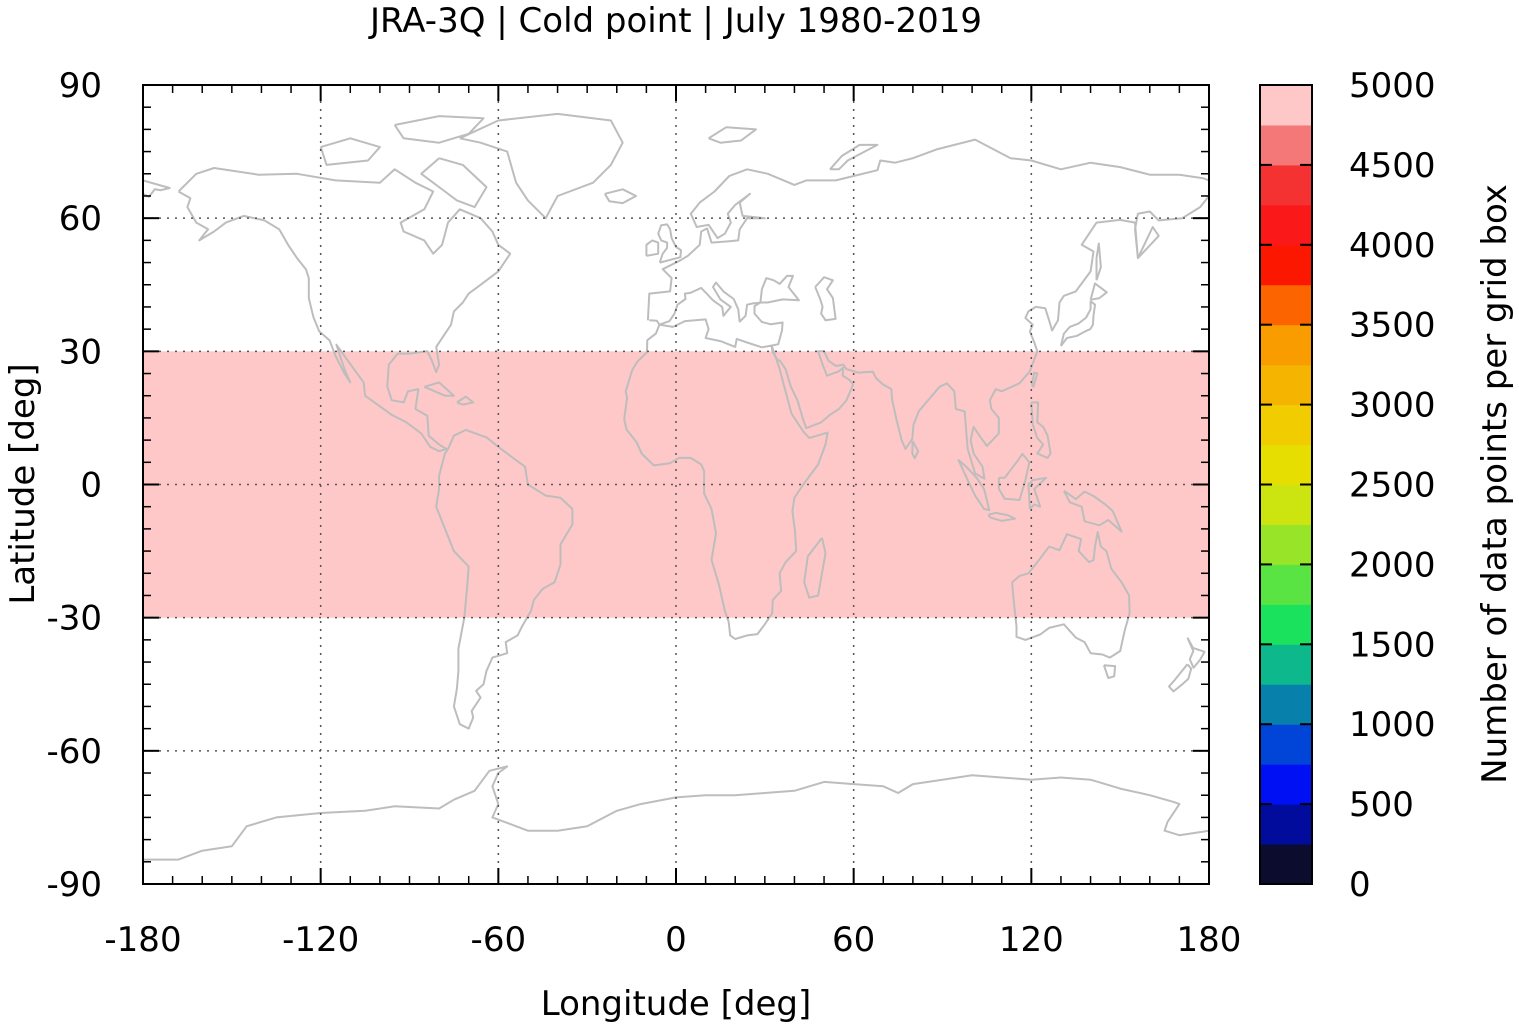 The height and width of the screenshot is (1029, 1519). What do you see at coordinates (1031, 940) in the screenshot?
I see `tick-label-x: 120` at bounding box center [1031, 940].